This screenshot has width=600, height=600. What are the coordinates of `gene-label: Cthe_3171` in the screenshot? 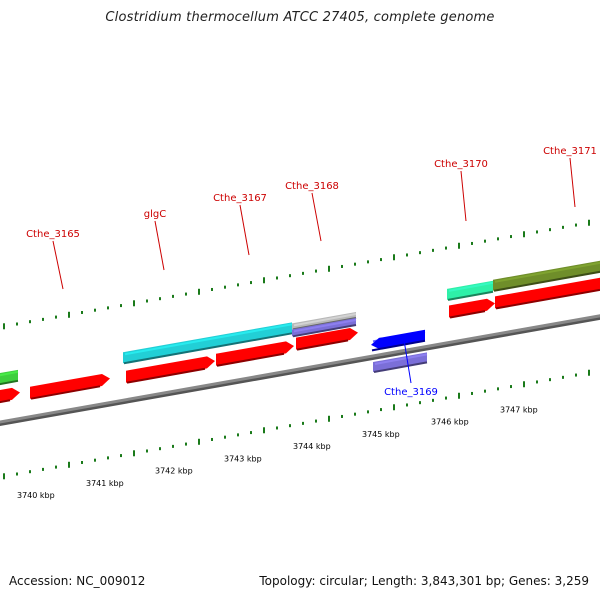 It's located at (570, 151).